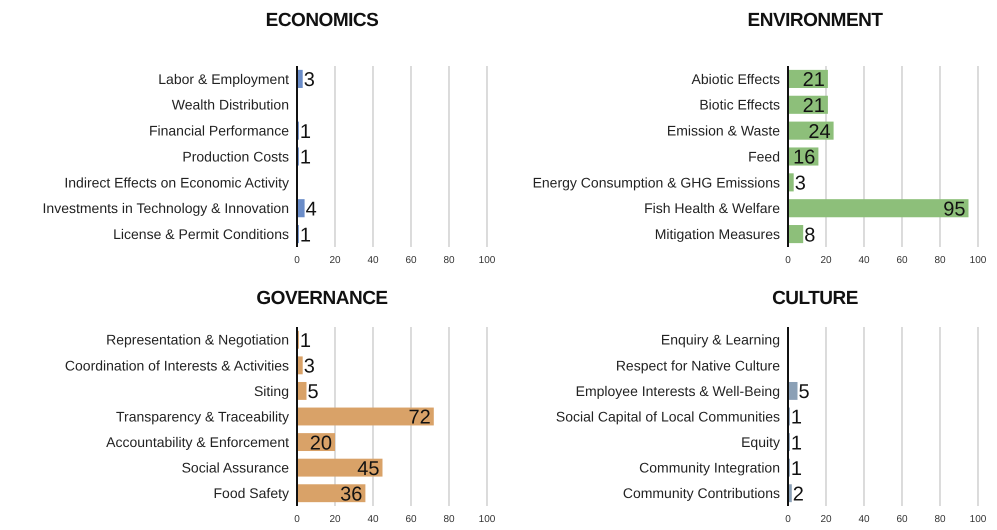 The image size is (997, 530). What do you see at coordinates (271, 390) in the screenshot?
I see `y-tick-label: Siting` at bounding box center [271, 390].